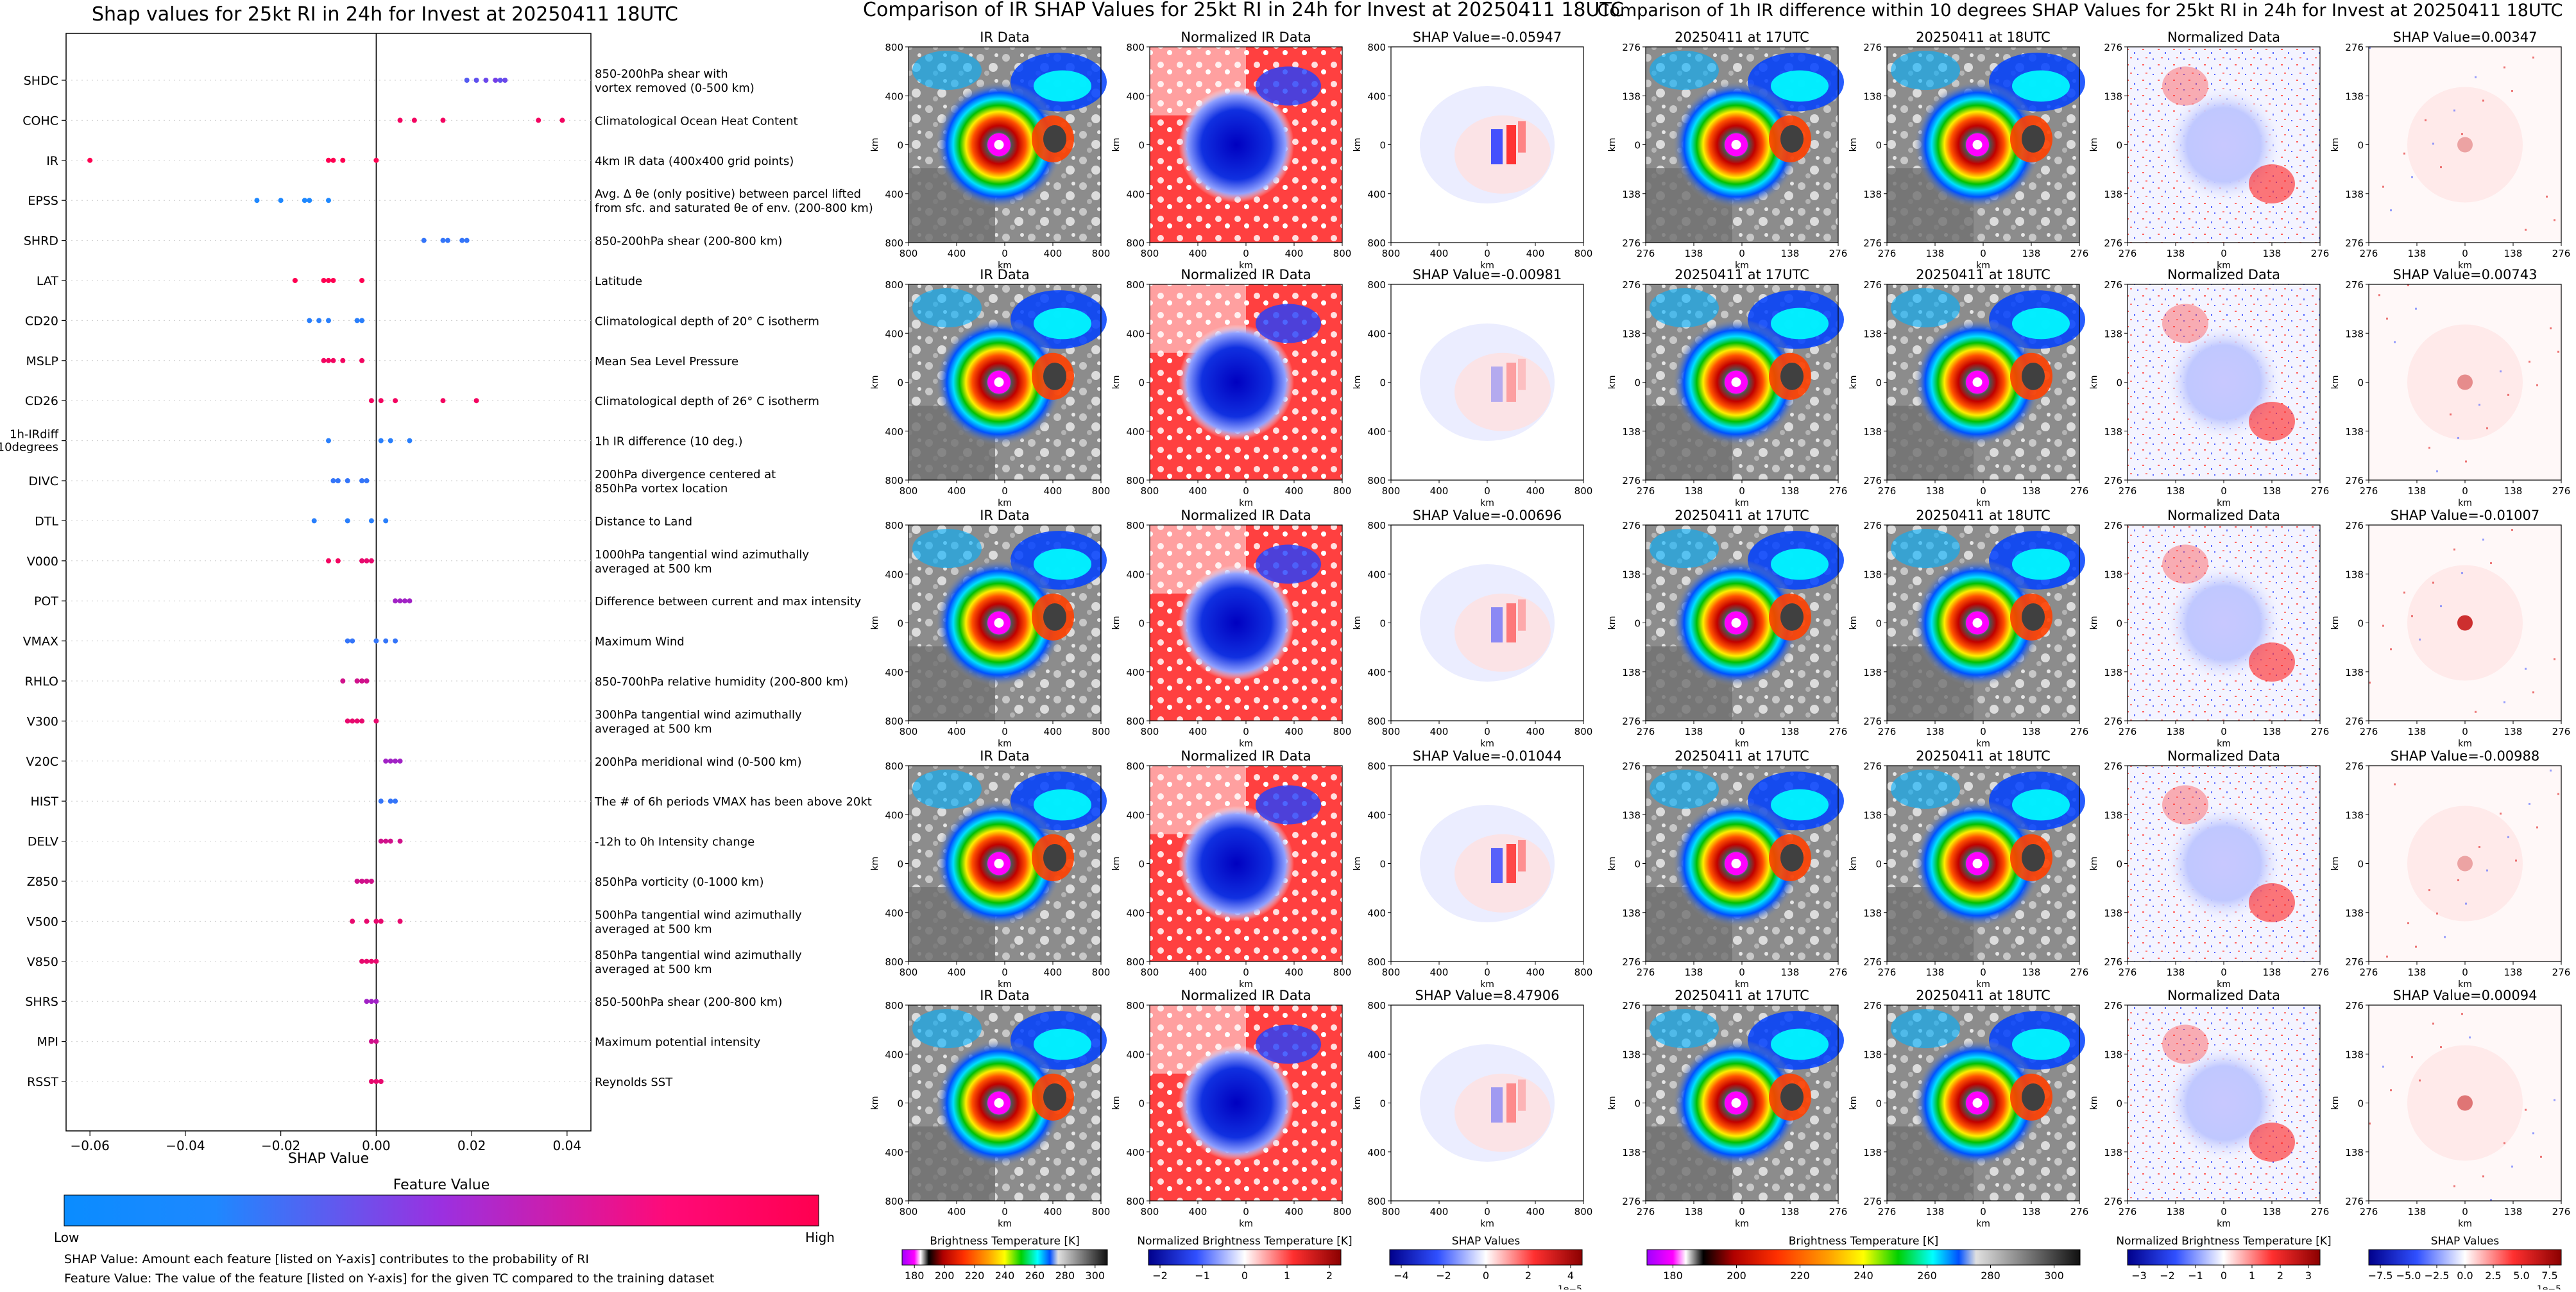  What do you see at coordinates (1095, 1276) in the screenshot?
I see `colorbar-tick-label: 300` at bounding box center [1095, 1276].